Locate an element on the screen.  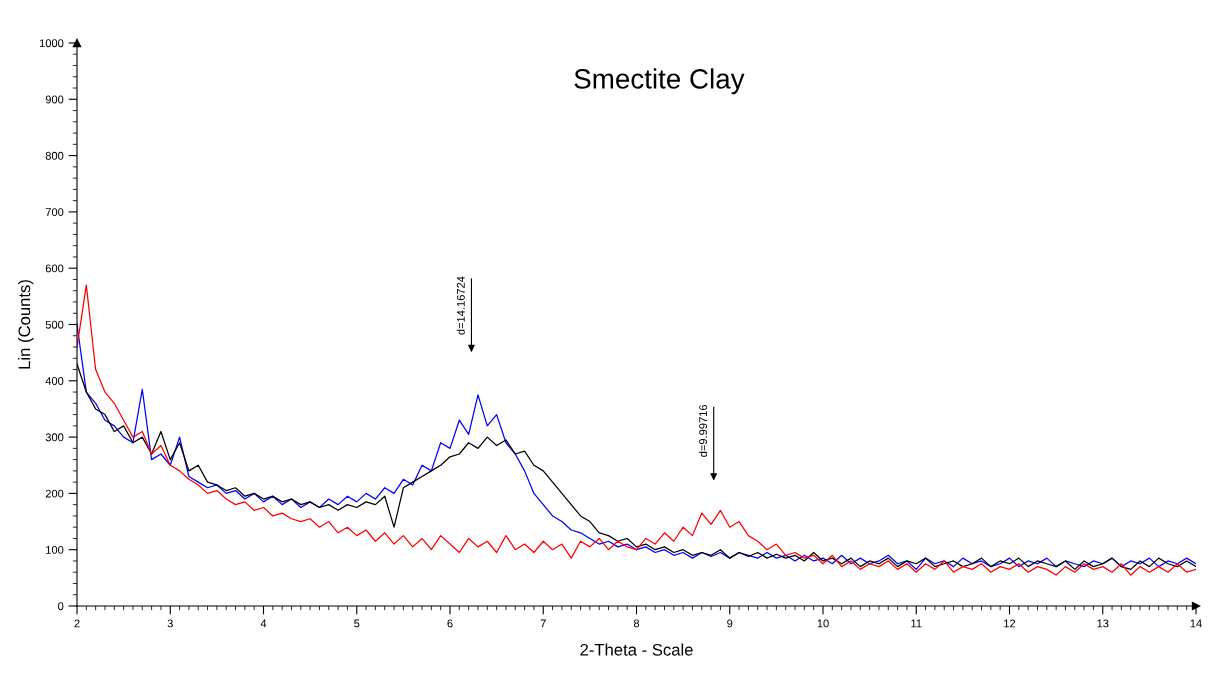
x-tick-label: 10 is located at coordinates (823, 623).